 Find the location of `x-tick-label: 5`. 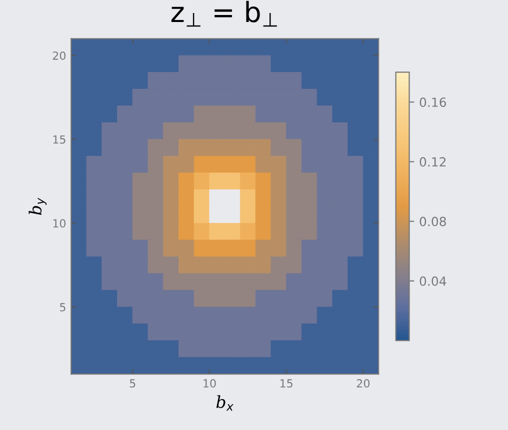

x-tick-label: 5 is located at coordinates (133, 383).